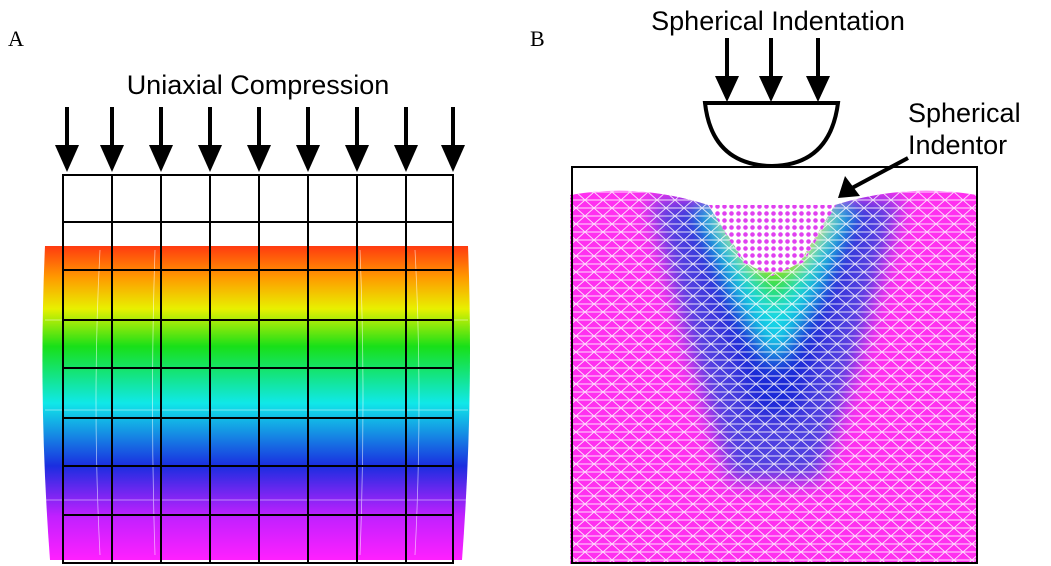 Image resolution: width=1051 pixels, height=566 pixels. What do you see at coordinates (258, 85) in the screenshot?
I see `panel-title: Uniaxial Compression` at bounding box center [258, 85].